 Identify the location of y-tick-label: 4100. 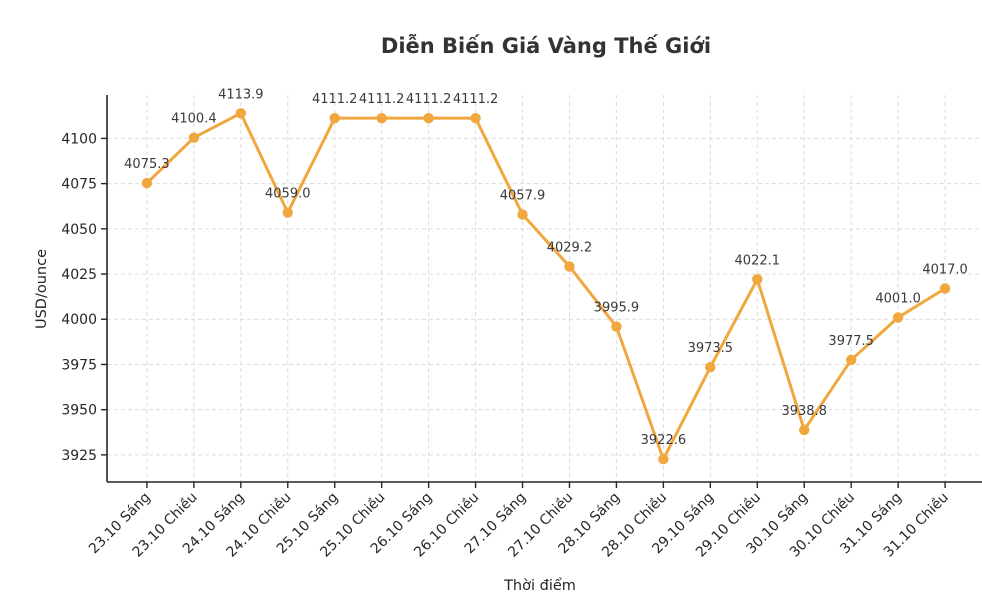
(79, 139).